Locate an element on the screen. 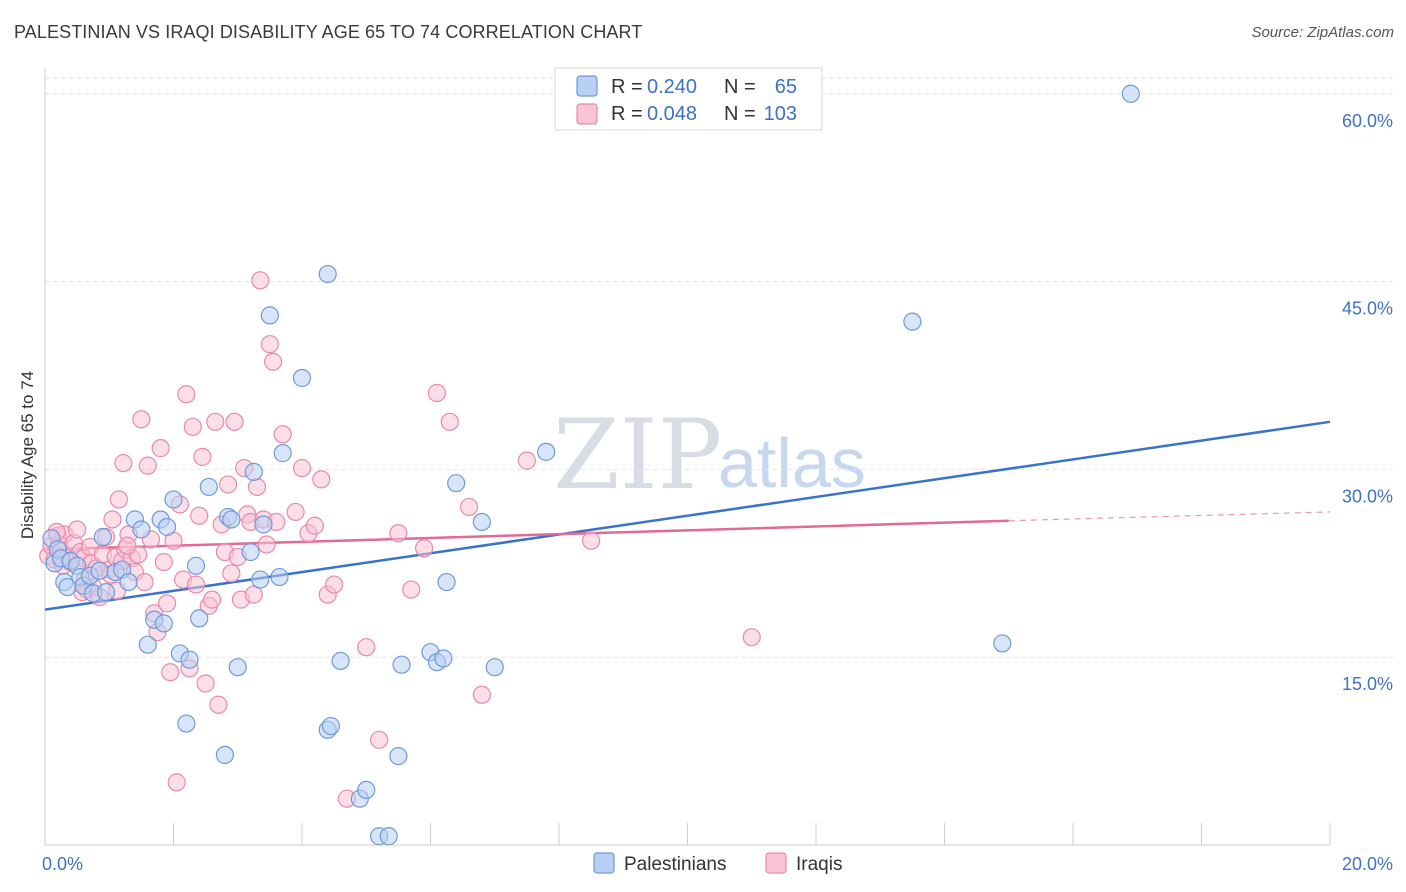  x-tick-label-0: 0.0% is located at coordinates (62, 864).